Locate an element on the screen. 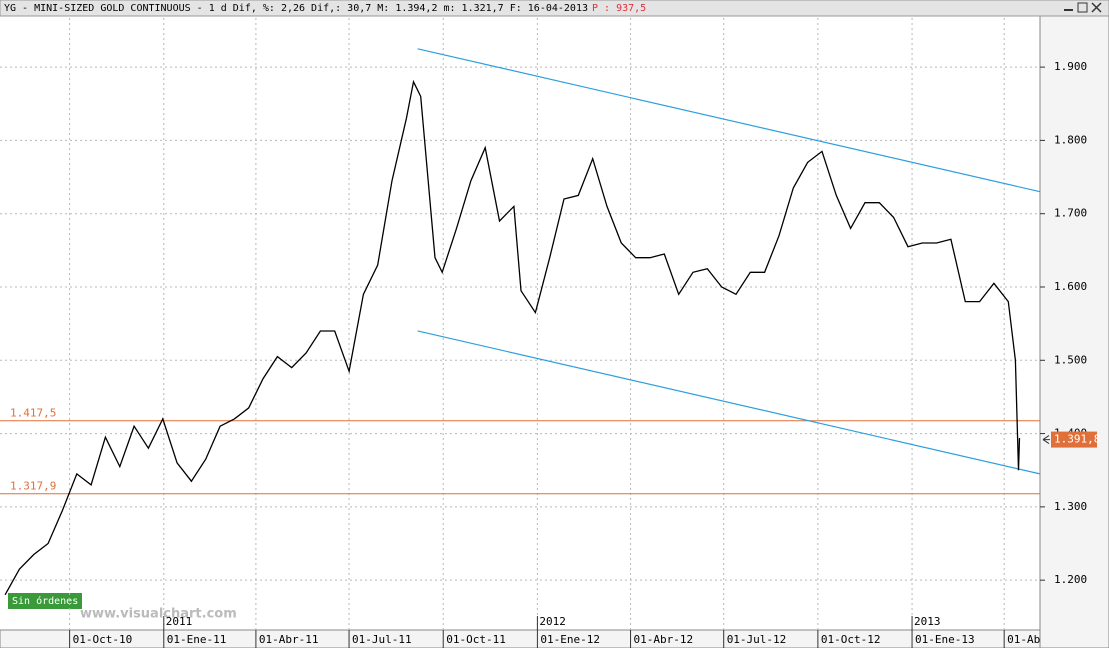 This screenshot has height=648, width=1109. minimize is located at coordinates (1068, 10).